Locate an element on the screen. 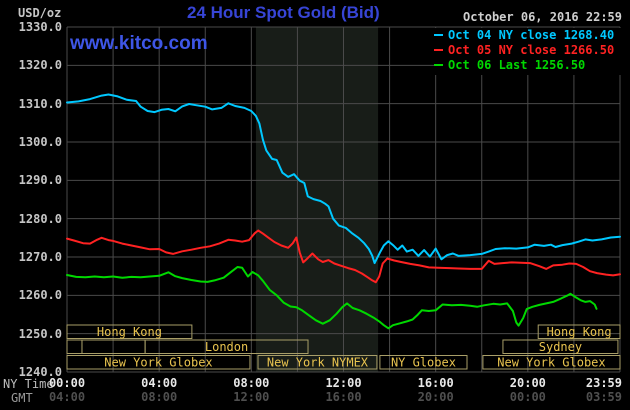  ny-time-tick-label: 20:00 is located at coordinates (527, 383).